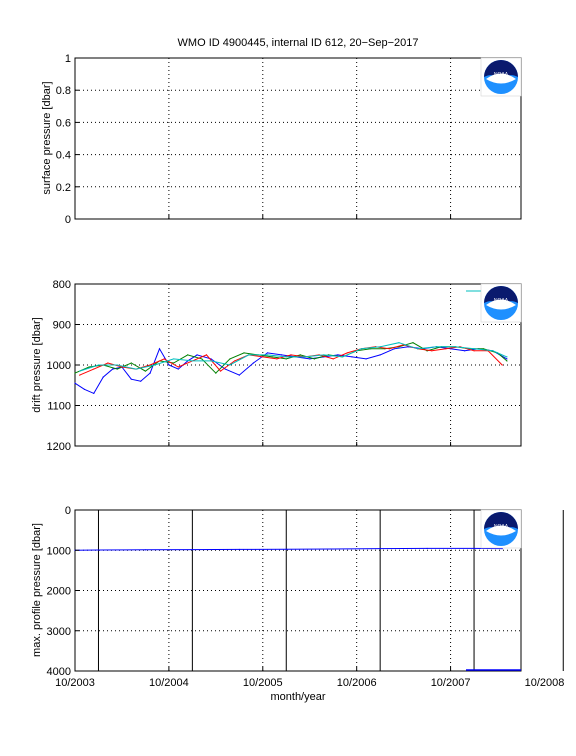 The height and width of the screenshot is (756, 576). What do you see at coordinates (297, 697) in the screenshot?
I see `x-axis-label: month/year` at bounding box center [297, 697].